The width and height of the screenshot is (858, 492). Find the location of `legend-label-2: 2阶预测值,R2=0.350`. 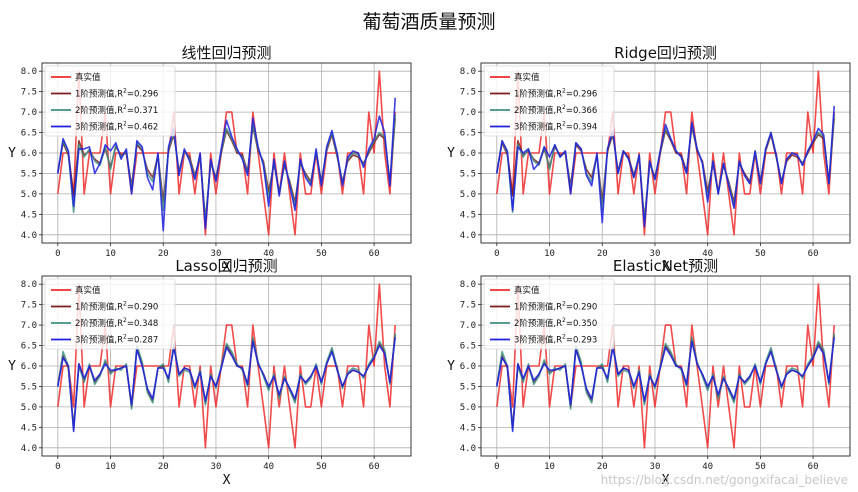

legend-label-2: 2阶预测值,R2=0.350 is located at coordinates (555, 323).